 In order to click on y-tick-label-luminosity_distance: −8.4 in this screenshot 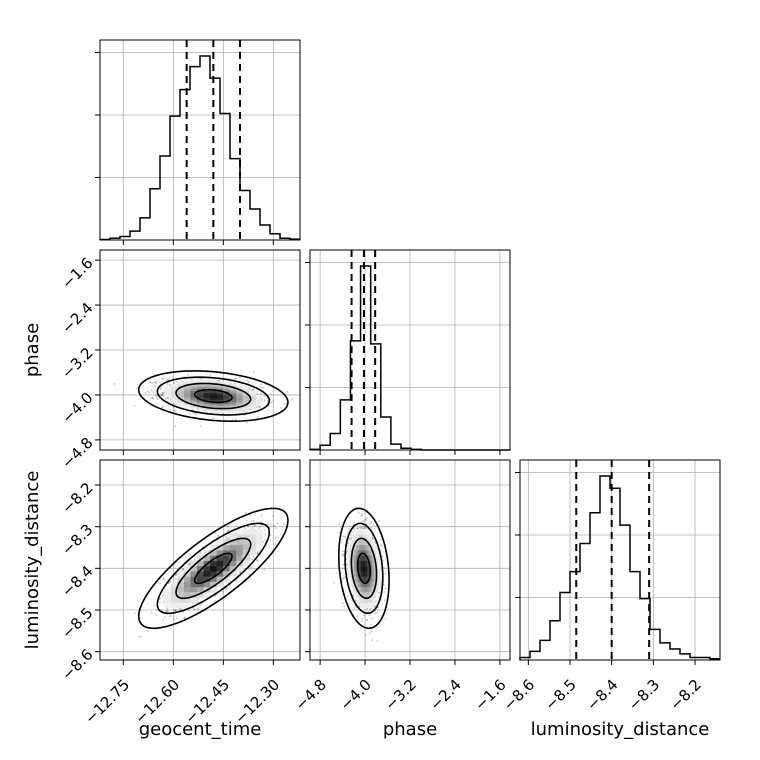, I will do `click(77, 581)`.